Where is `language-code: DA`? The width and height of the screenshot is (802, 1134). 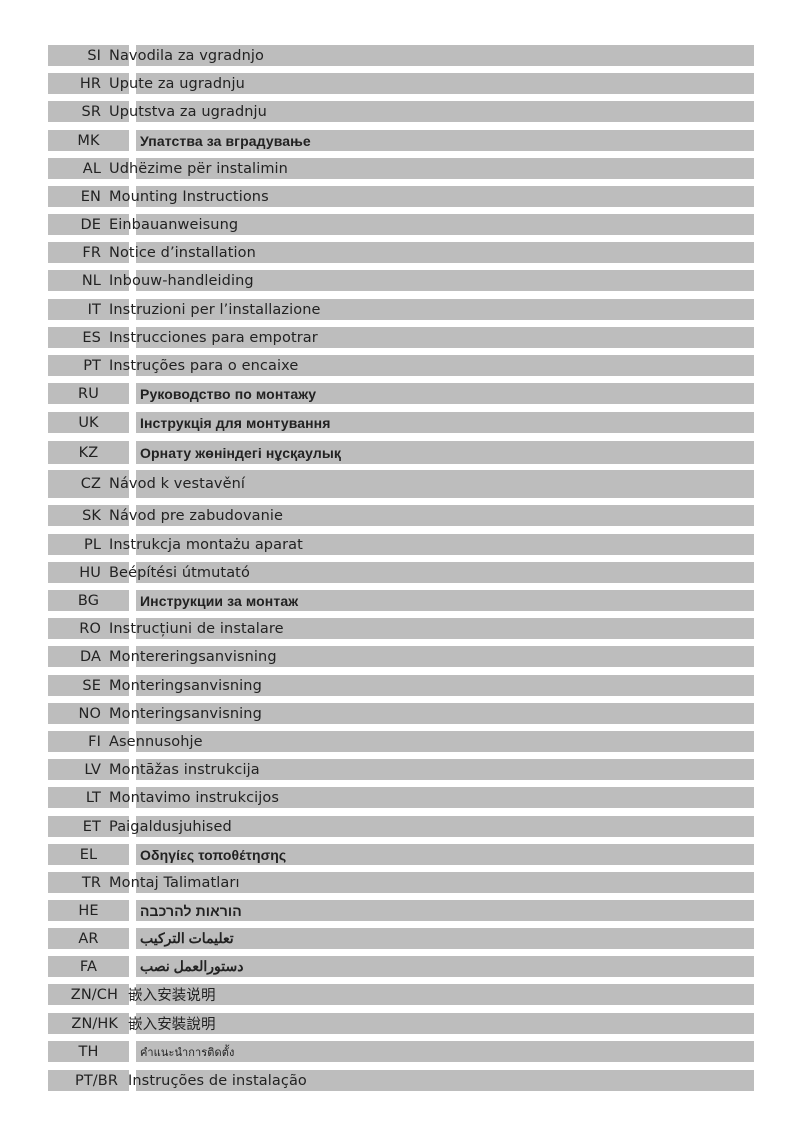 language-code: DA is located at coordinates (90, 656).